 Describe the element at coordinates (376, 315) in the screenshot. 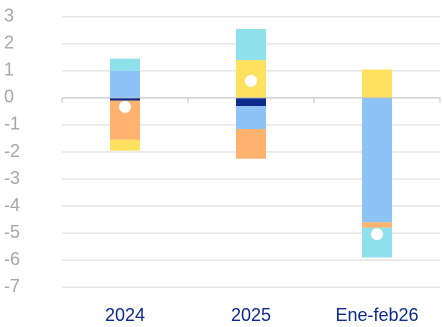

I see `x-tick-label: Ene-feb26` at that location.